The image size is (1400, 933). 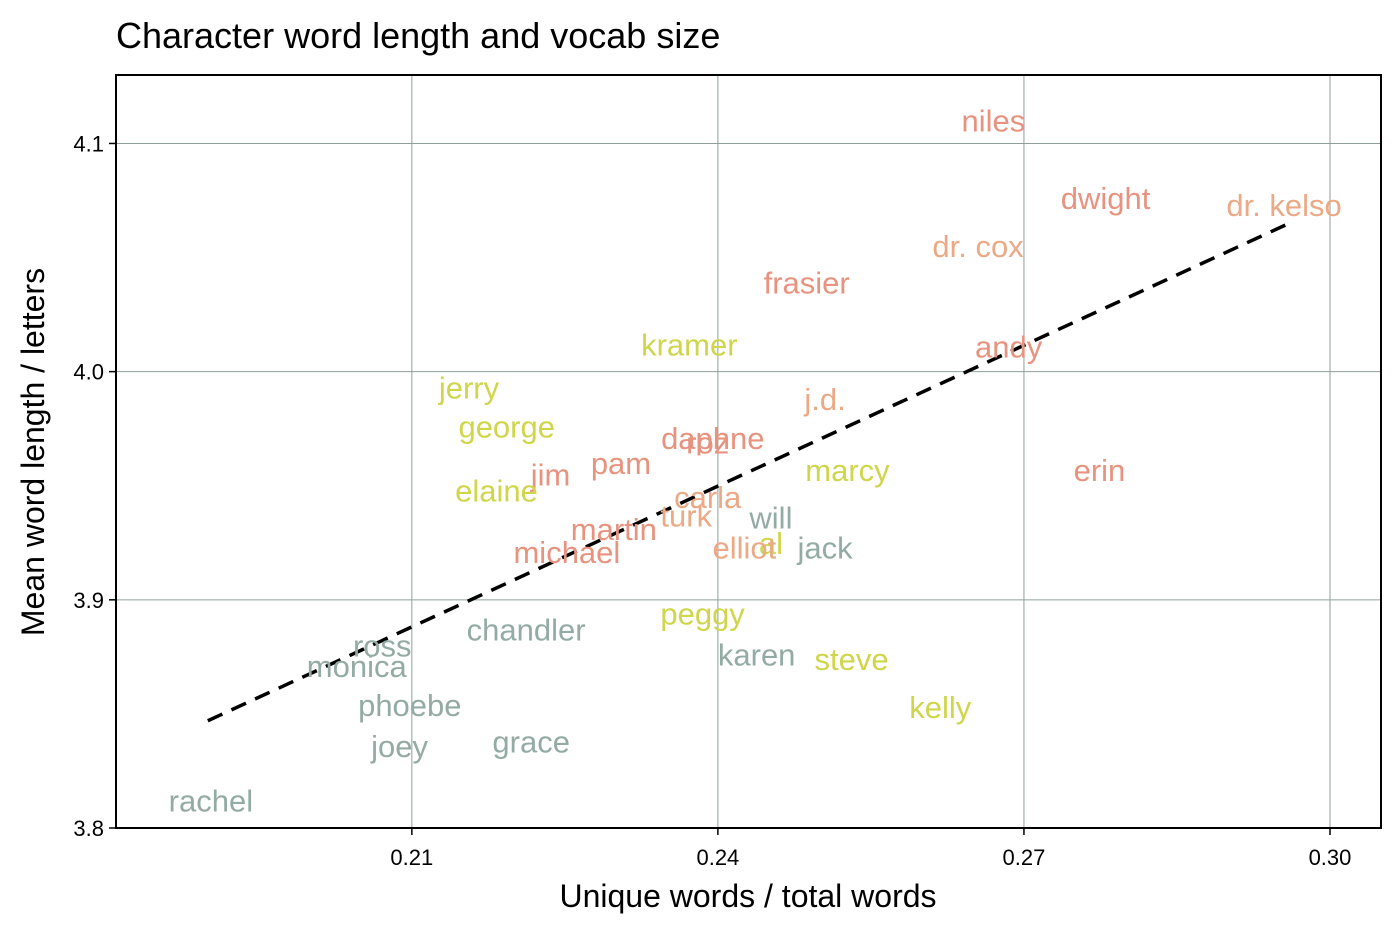 What do you see at coordinates (88, 143) in the screenshot?
I see `y-tick-label: 4.1` at bounding box center [88, 143].